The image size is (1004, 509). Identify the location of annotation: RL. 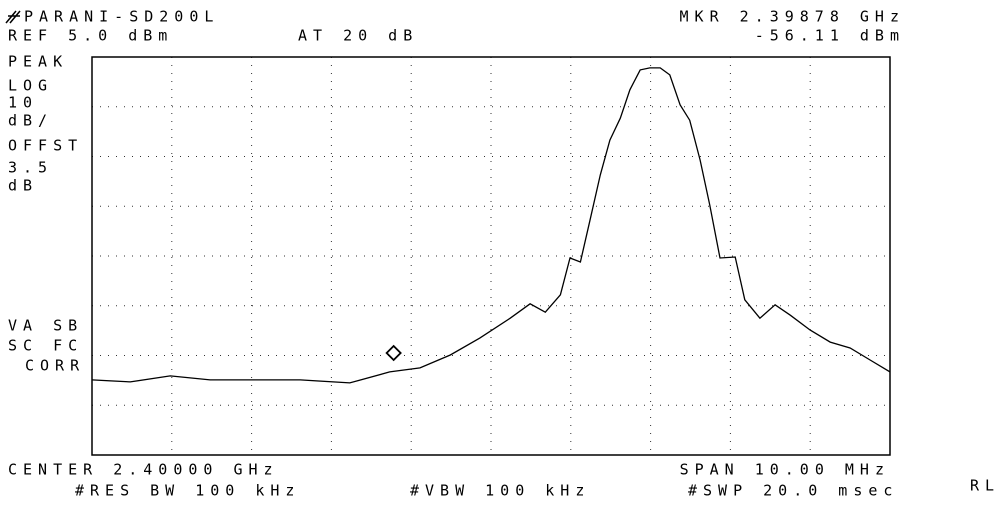
(985, 486).